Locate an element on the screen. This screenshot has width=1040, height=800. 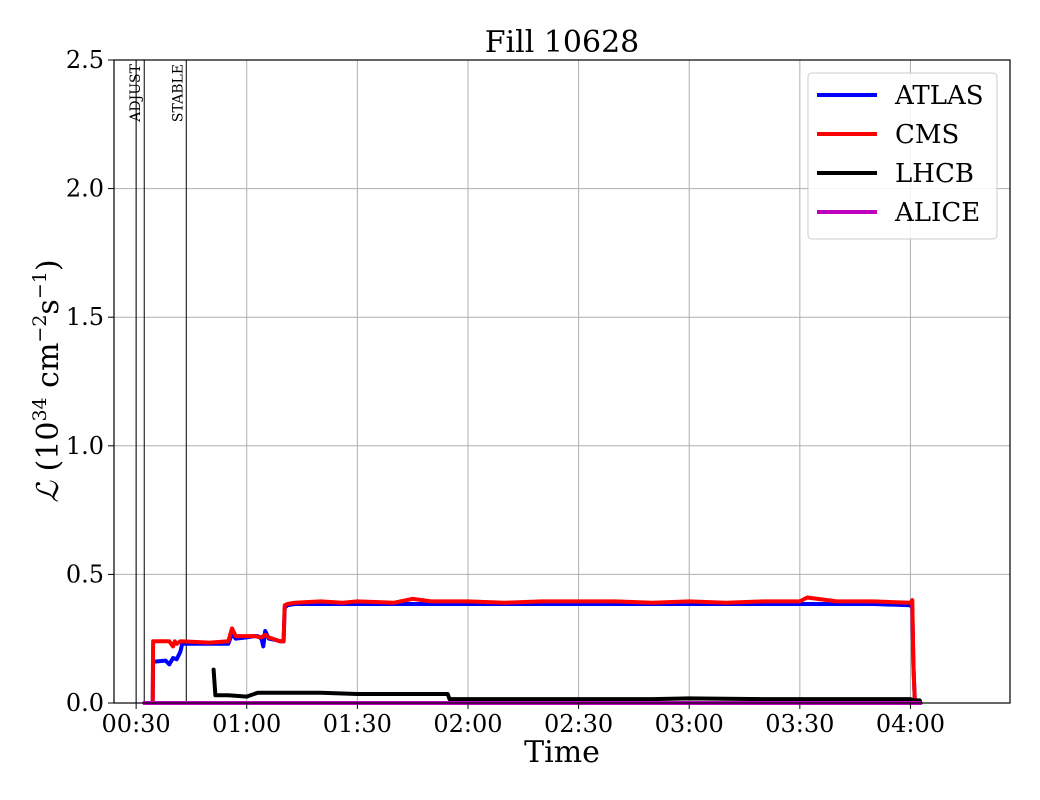
series-lines is located at coordinates (532, 650).